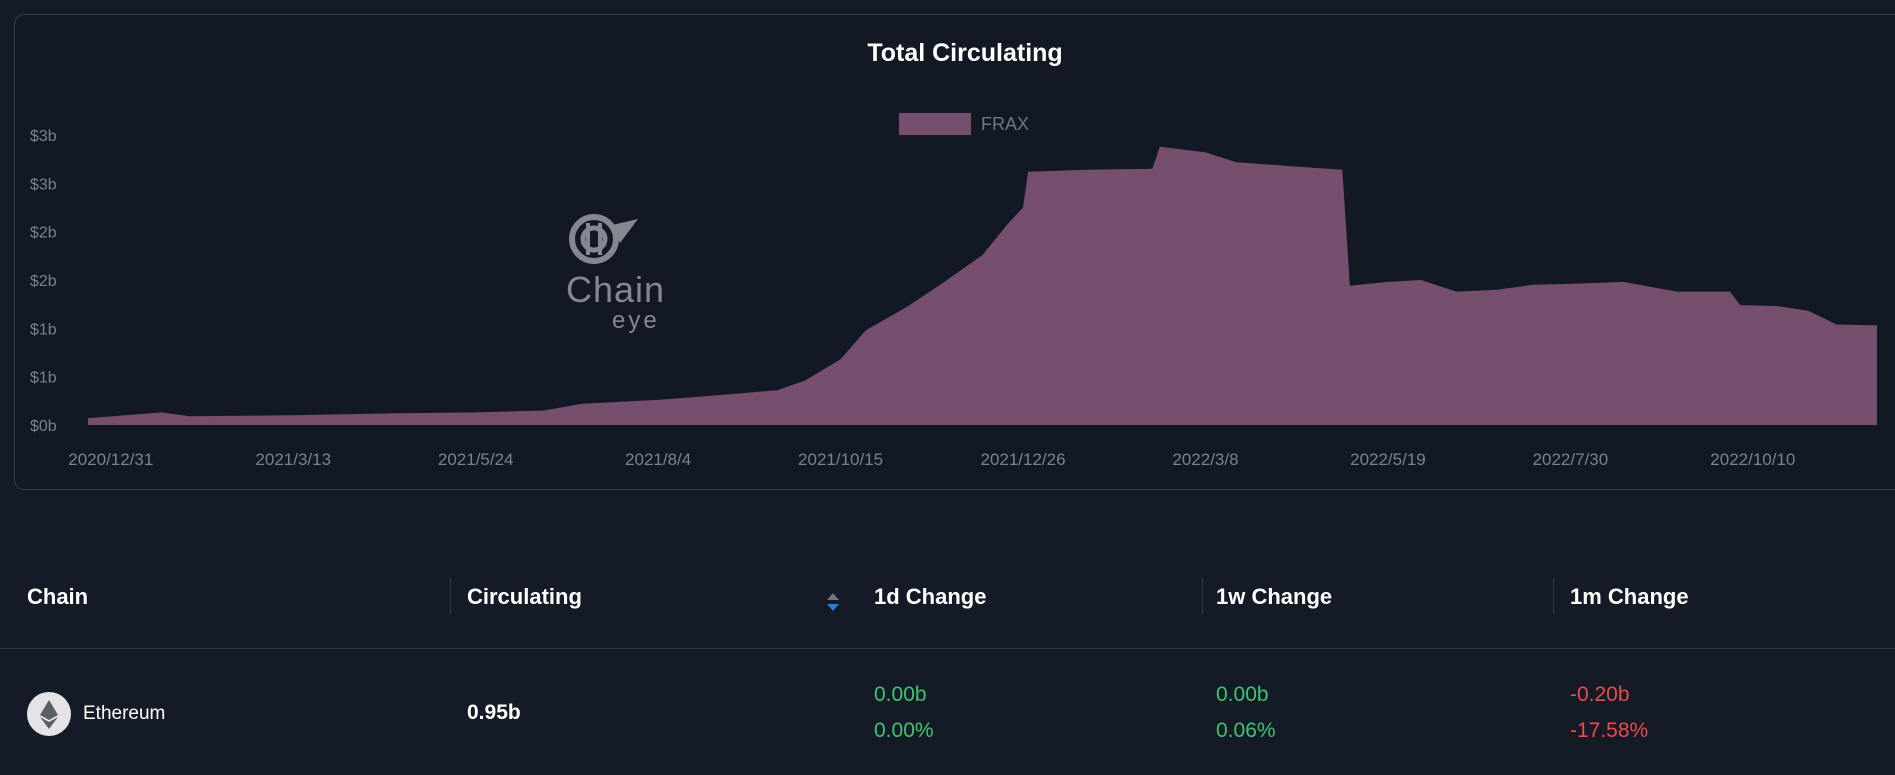 The height and width of the screenshot is (775, 1895). What do you see at coordinates (124, 713) in the screenshot?
I see `chain-name: Ethereum` at bounding box center [124, 713].